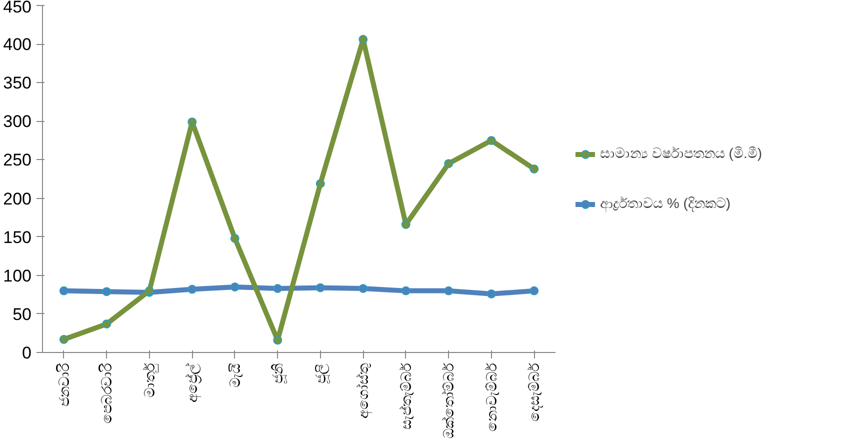 Image resolution: width=851 pixels, height=441 pixels. Describe the element at coordinates (665, 203) in the screenshot. I see `legend-label: ආර්ද්‍රතාවය % (දිනකට)` at that location.